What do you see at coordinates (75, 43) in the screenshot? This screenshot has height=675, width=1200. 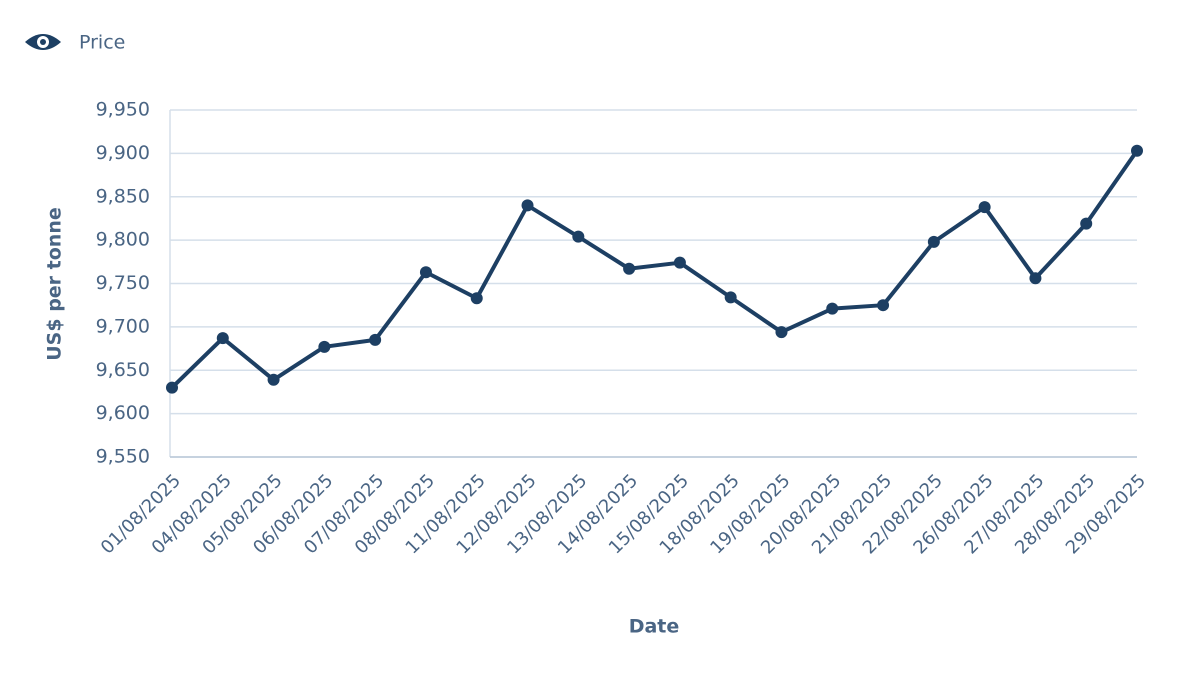 I see `legend-item: Price` at bounding box center [75, 43].